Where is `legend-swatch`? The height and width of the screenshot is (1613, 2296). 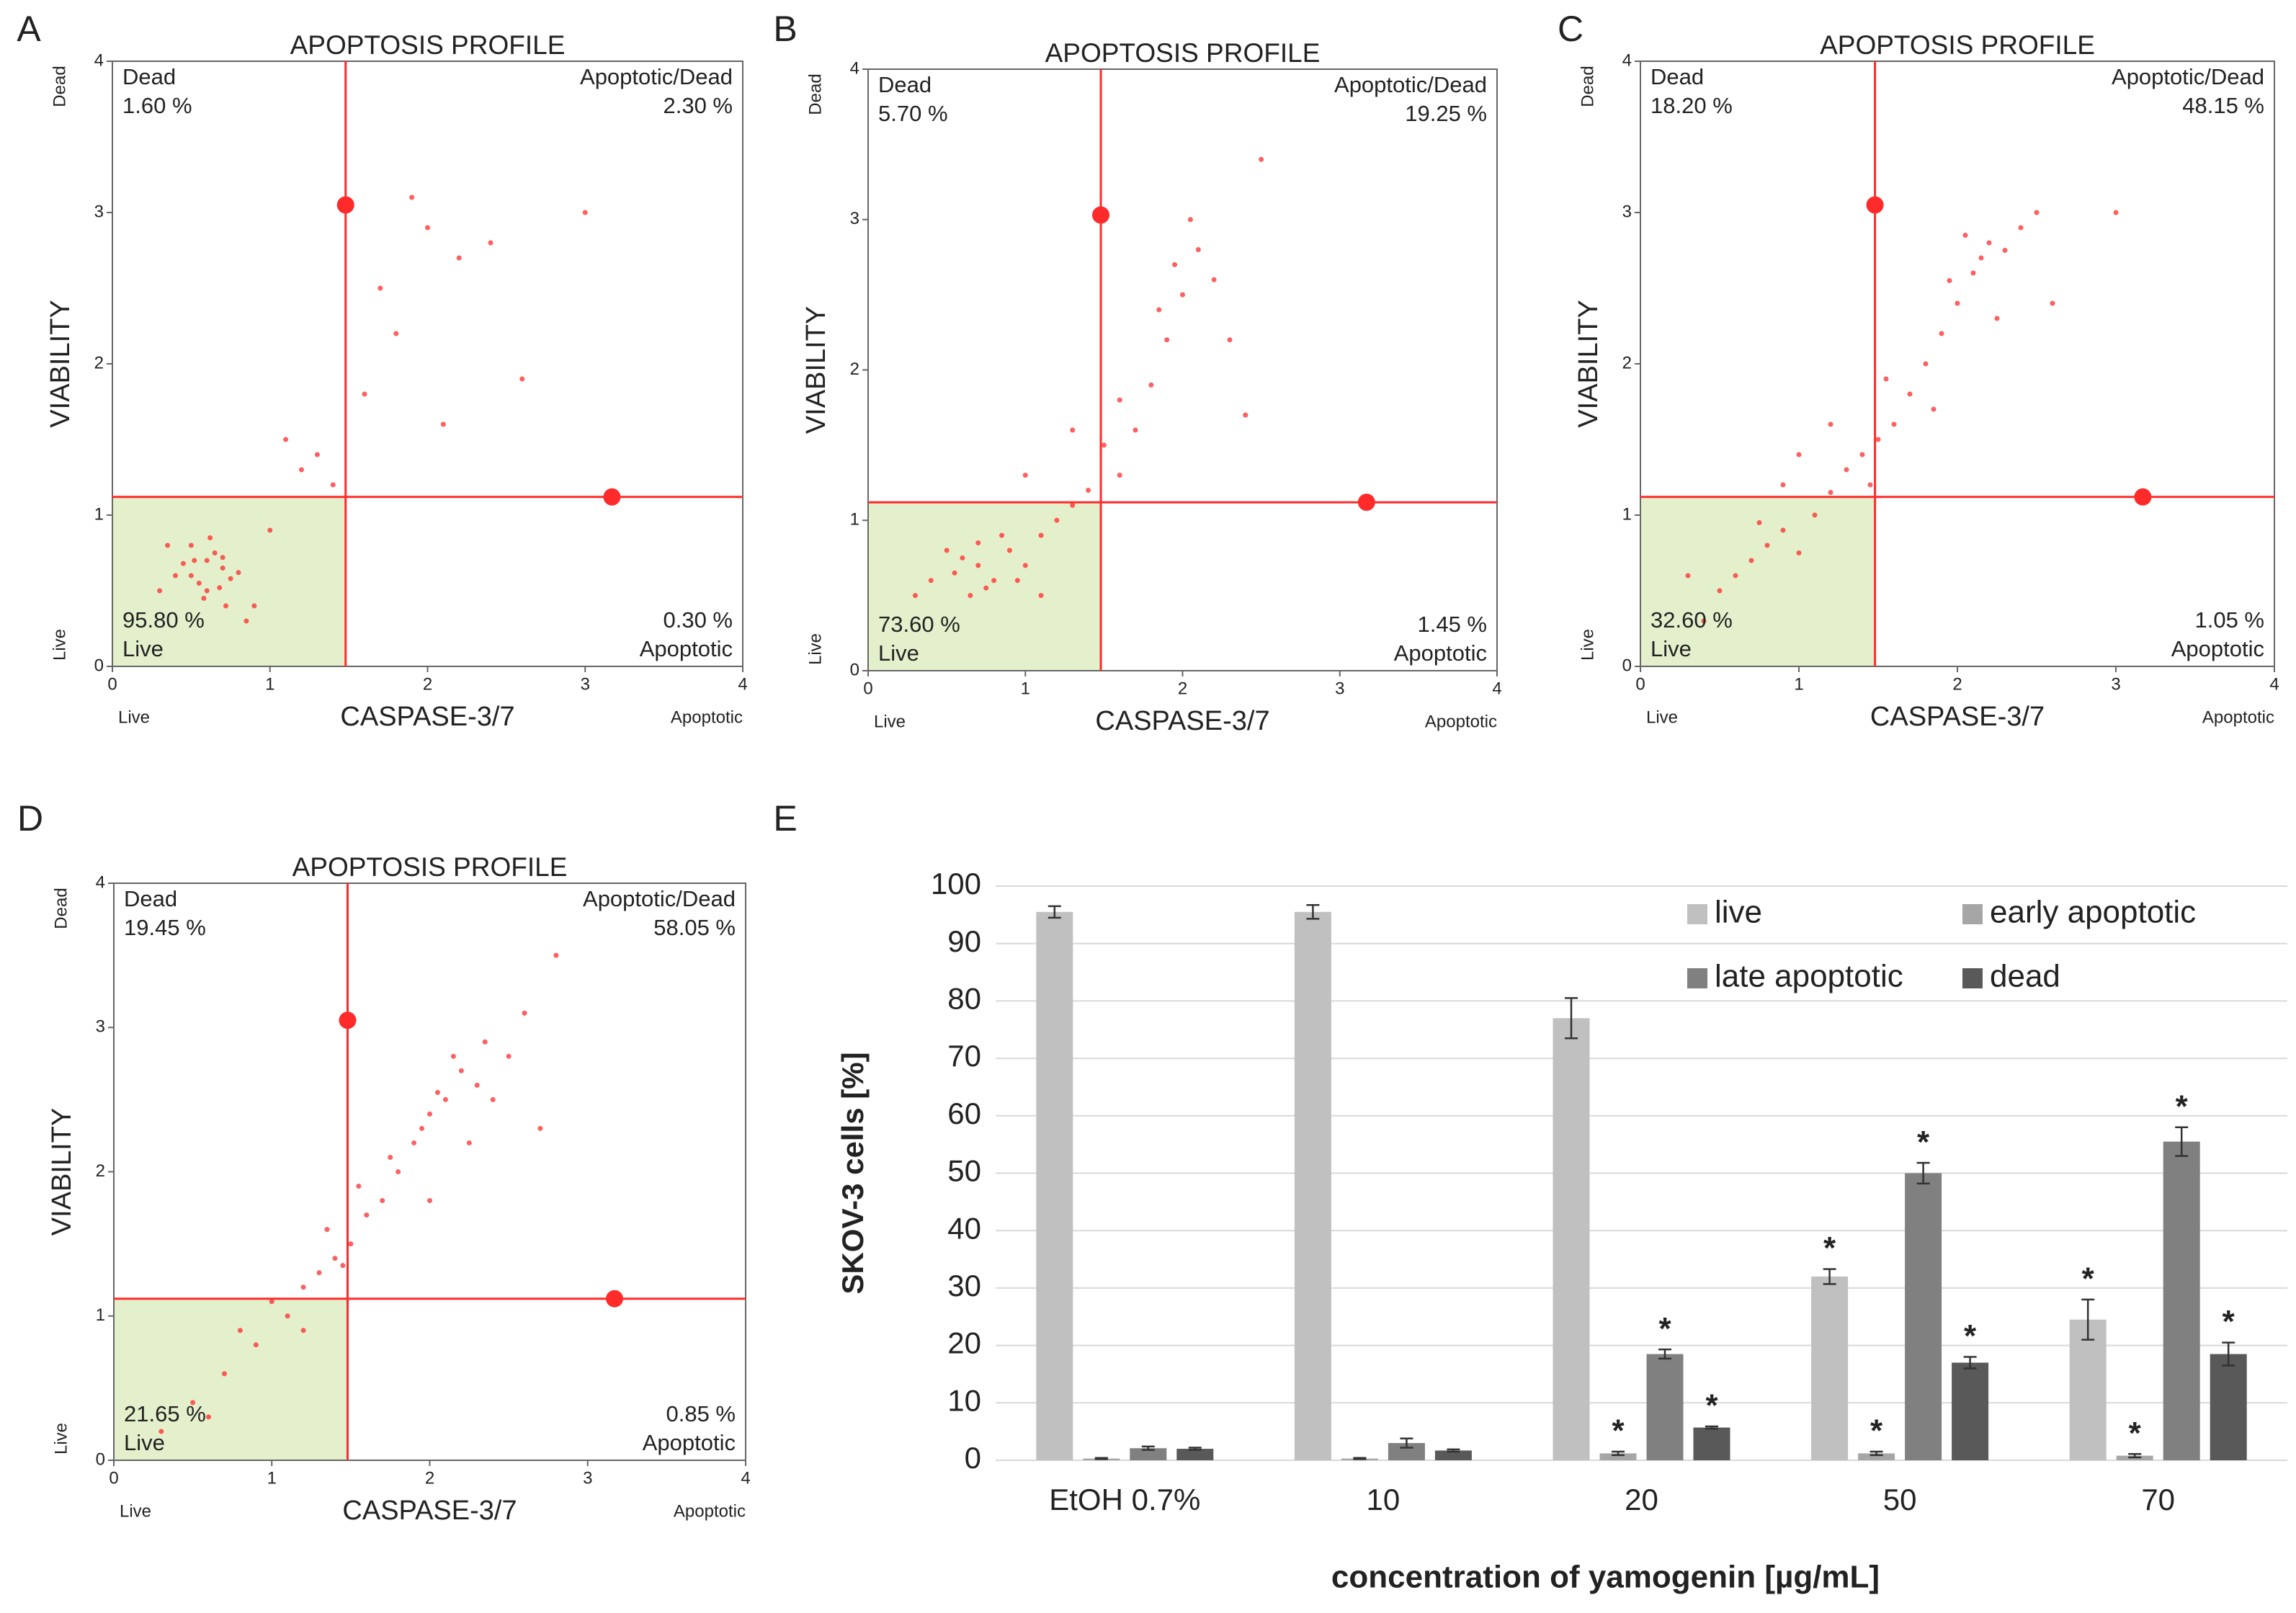
legend-swatch is located at coordinates (1697, 978).